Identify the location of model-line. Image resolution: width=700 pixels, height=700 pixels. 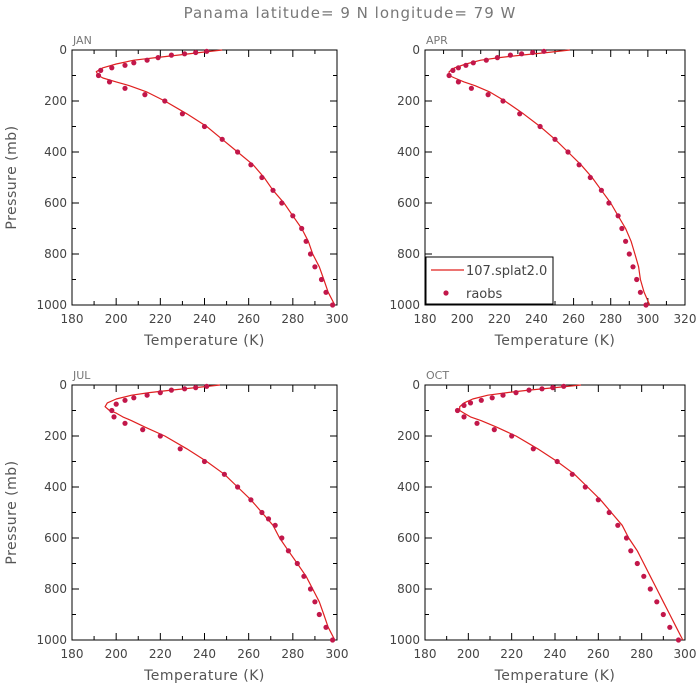
(571, 512).